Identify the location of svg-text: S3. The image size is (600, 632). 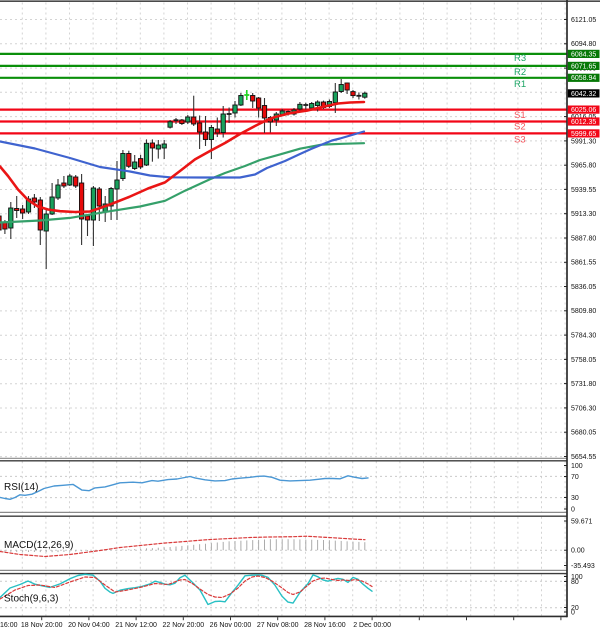
(520, 139).